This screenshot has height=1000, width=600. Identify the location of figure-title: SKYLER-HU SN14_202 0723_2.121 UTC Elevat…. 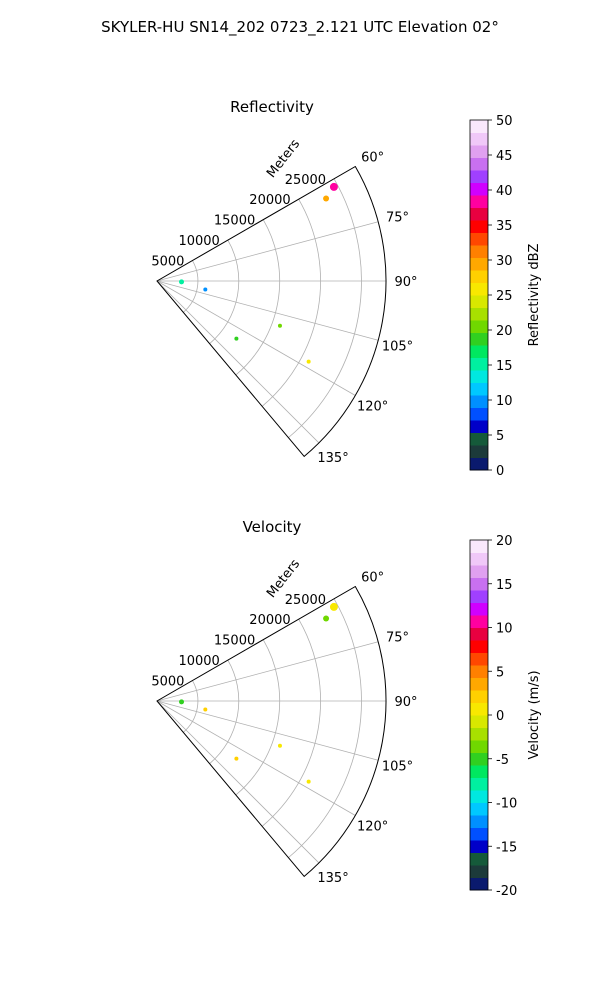
(300, 27).